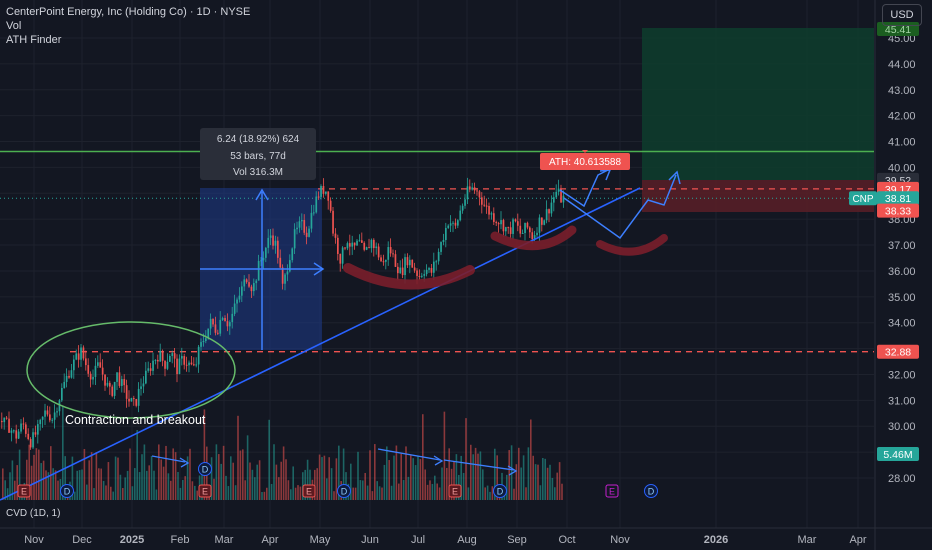 The height and width of the screenshot is (550, 932). I want to click on time-tick-label: Apr, so click(269, 540).